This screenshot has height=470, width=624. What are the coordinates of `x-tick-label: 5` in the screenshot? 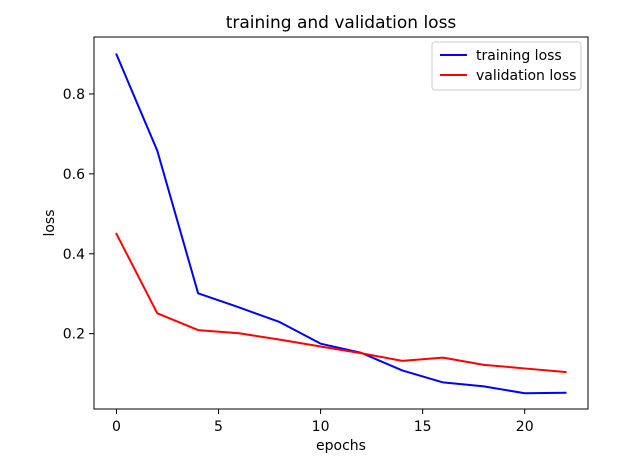 It's located at (218, 427).